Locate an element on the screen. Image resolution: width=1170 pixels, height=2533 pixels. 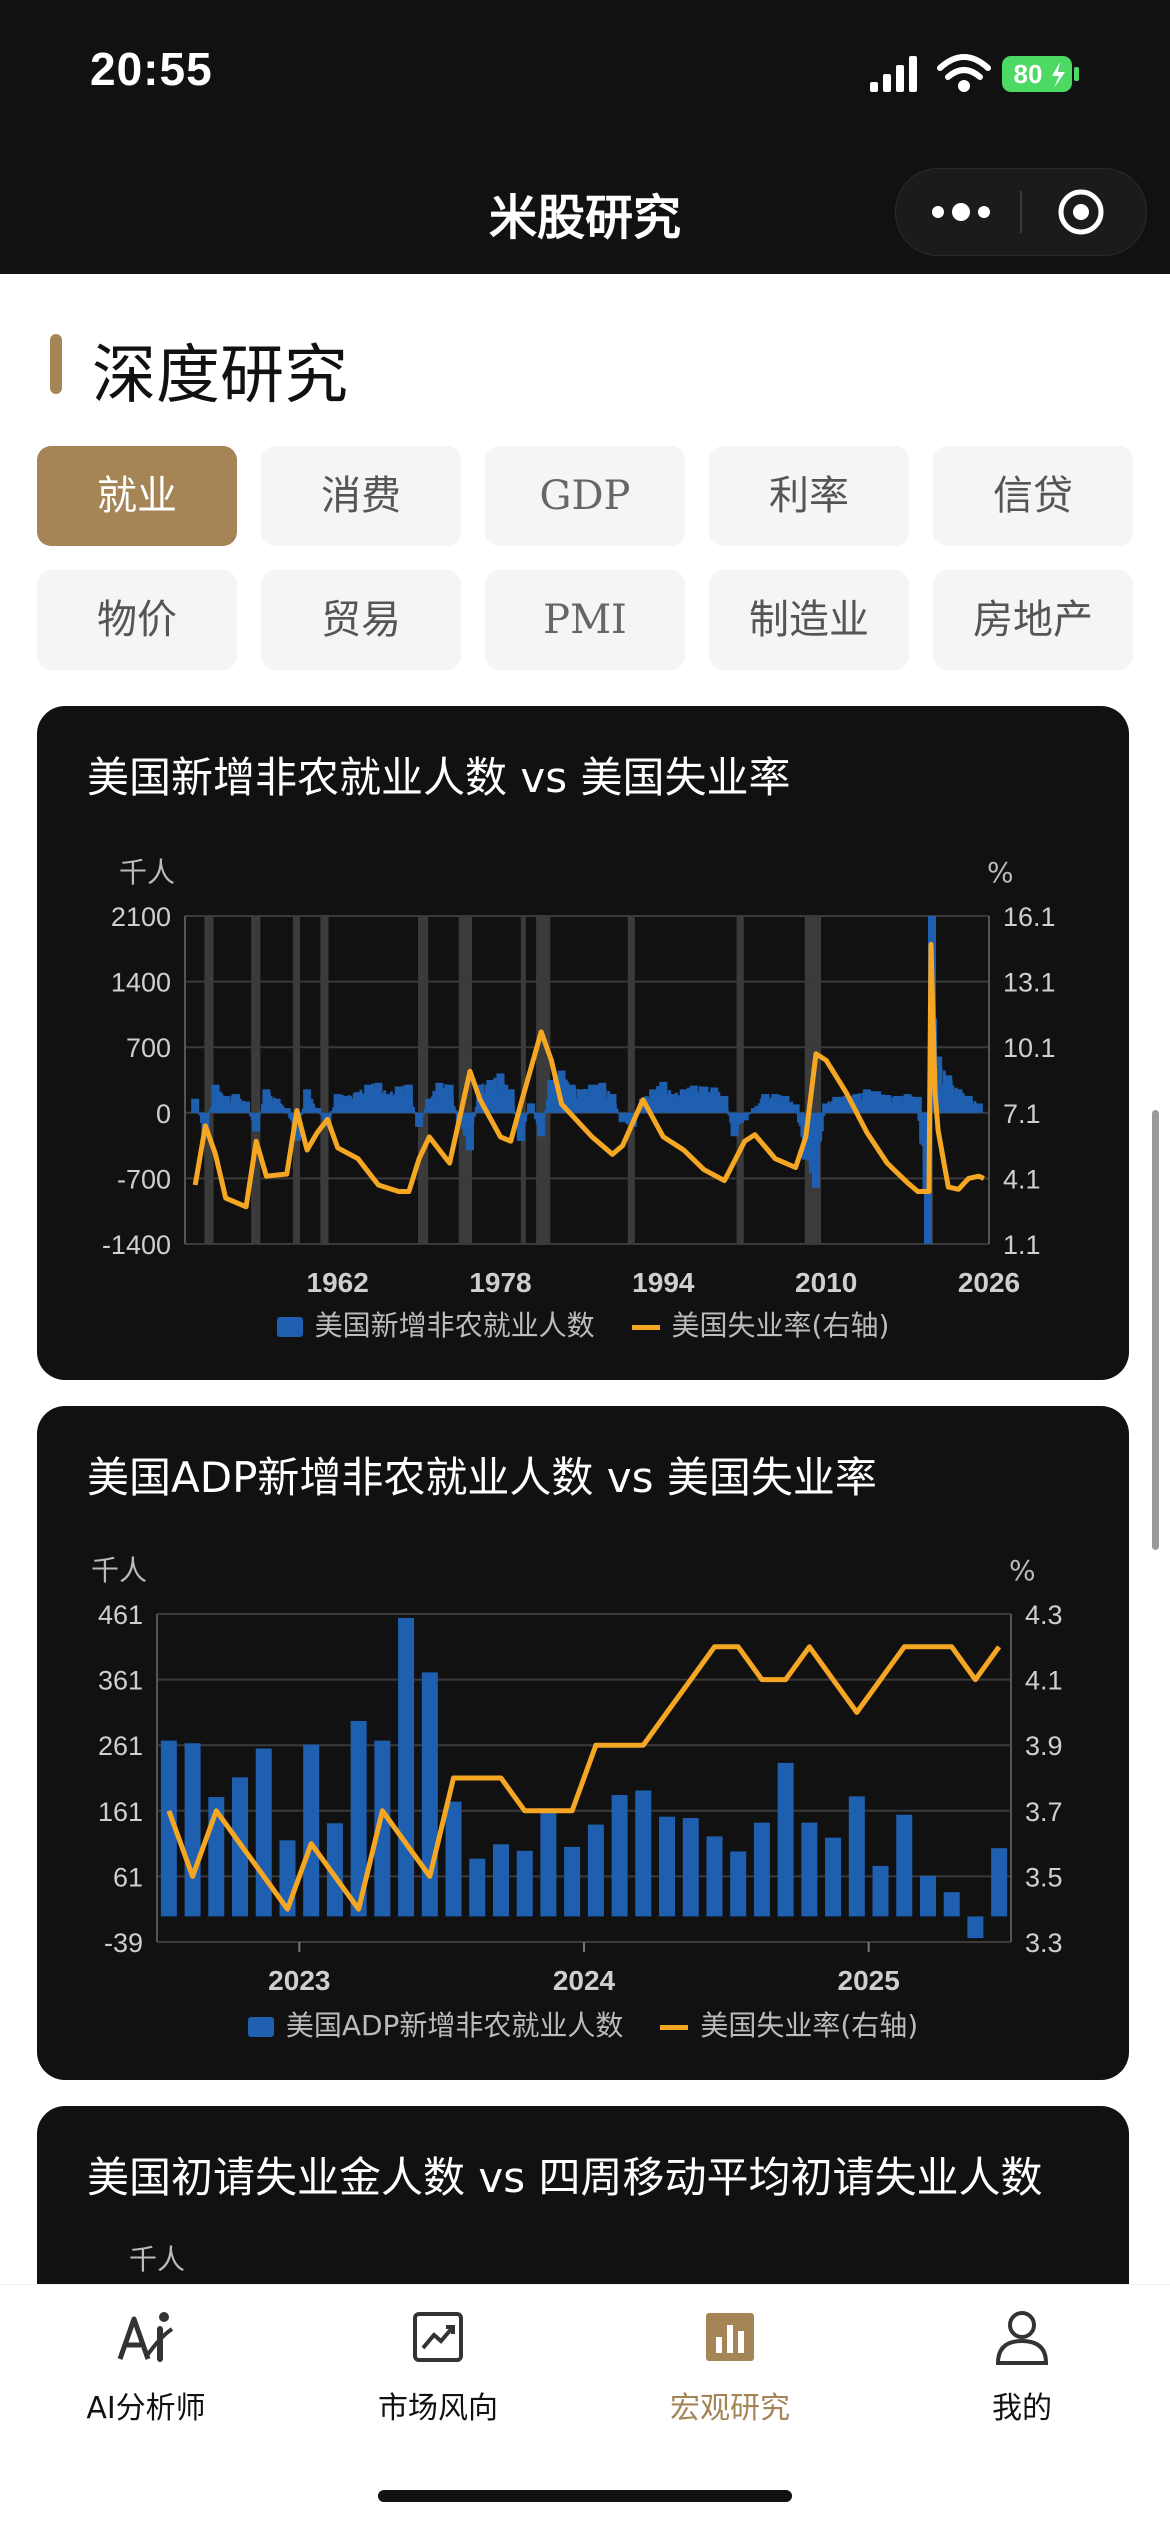
tab-consumption: 消费 is located at coordinates (361, 496).